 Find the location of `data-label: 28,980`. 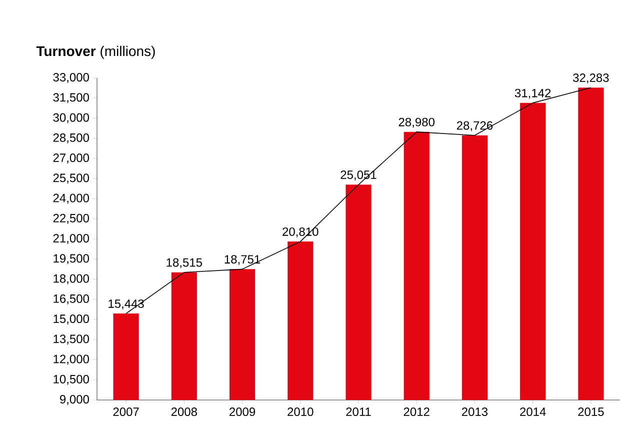

data-label: 28,980 is located at coordinates (416, 123).